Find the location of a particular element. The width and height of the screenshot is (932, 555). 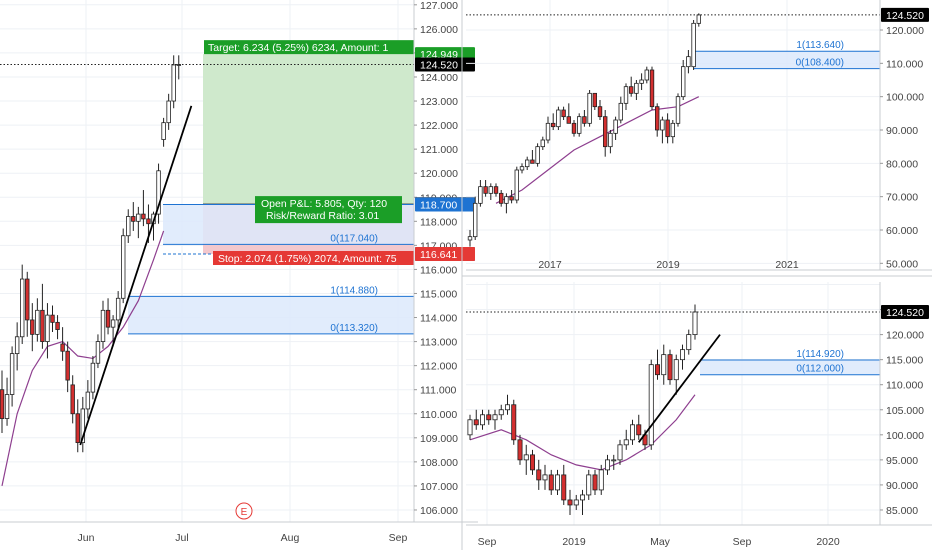

y-tick-label: 114.000 is located at coordinates (438, 319).